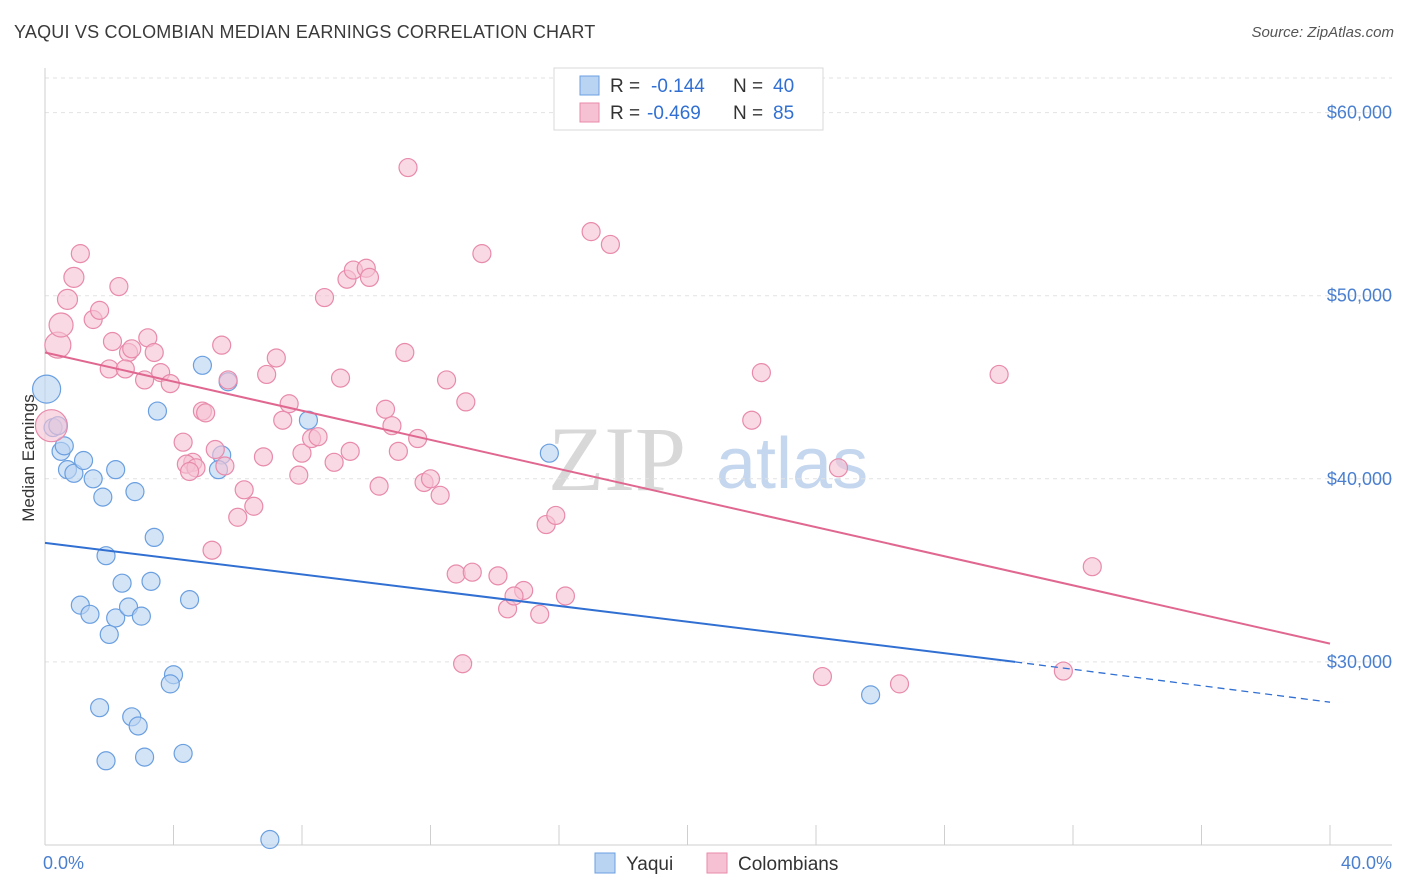 This screenshot has height=892, width=1406. I want to click on bottom-legend: Yaqui Colombians, so click(716, 863).